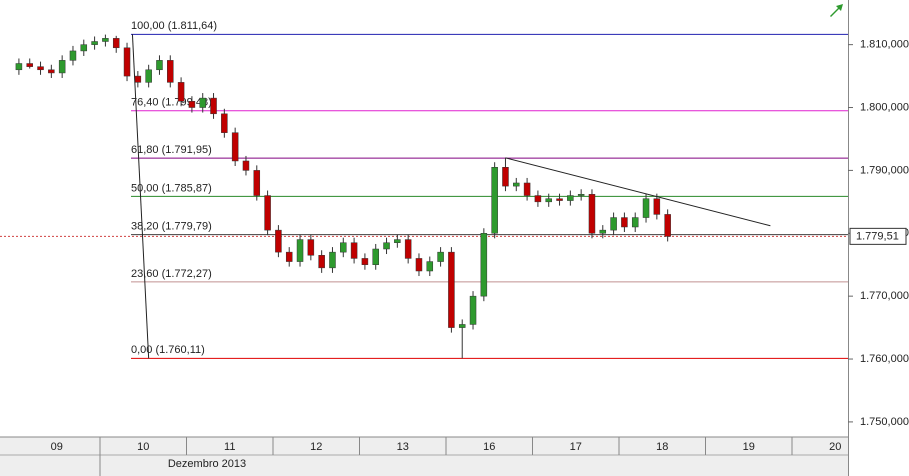 This screenshot has height=476, width=909. I want to click on x-tick-label: 13, so click(403, 447).